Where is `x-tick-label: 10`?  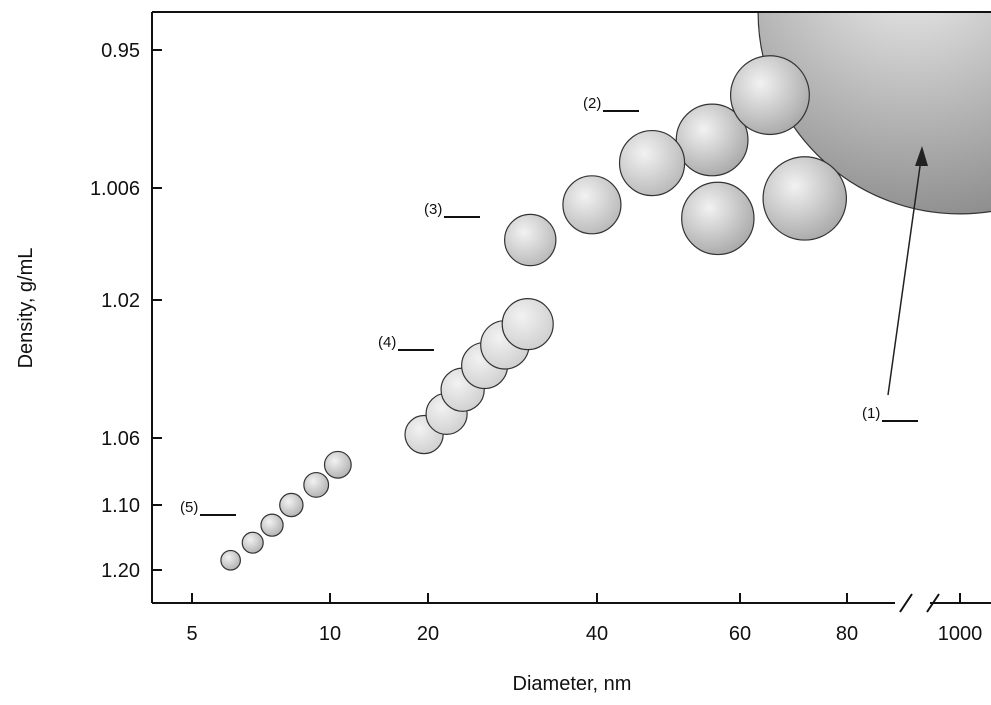
x-tick-label: 10 is located at coordinates (330, 634).